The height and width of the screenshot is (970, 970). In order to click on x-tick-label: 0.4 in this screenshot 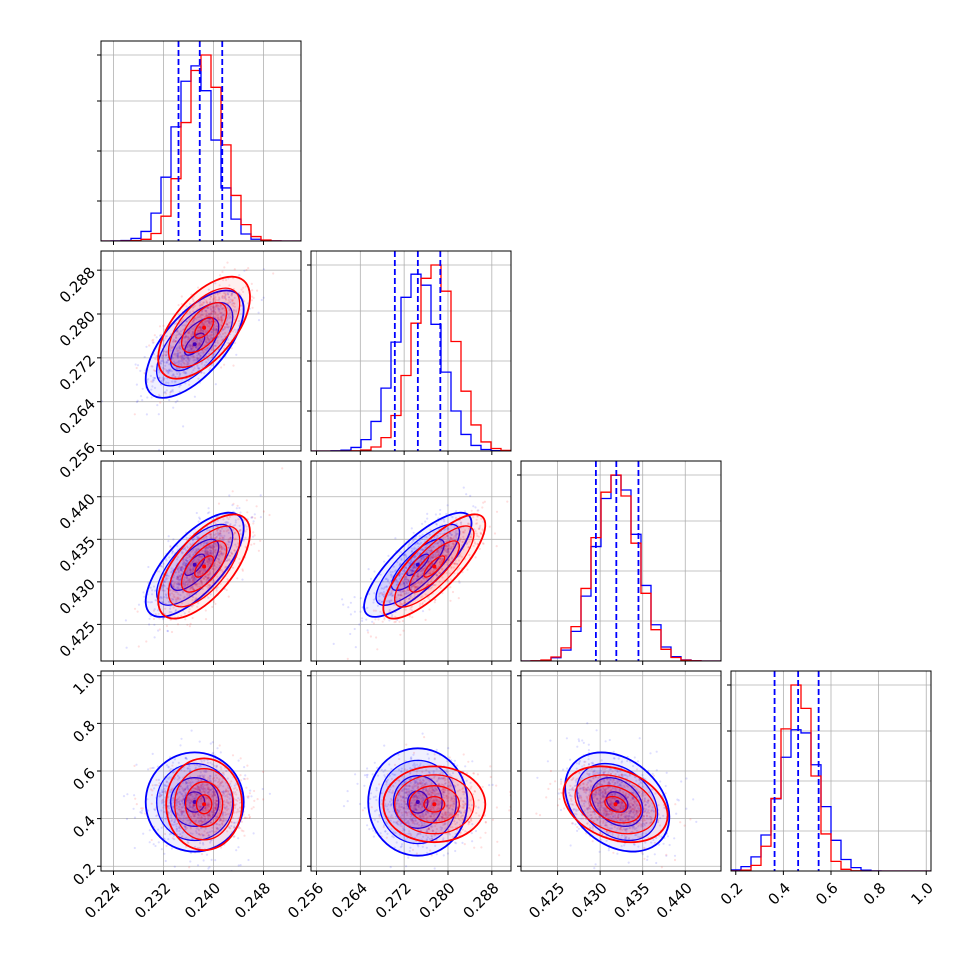, I will do `click(780, 894)`.